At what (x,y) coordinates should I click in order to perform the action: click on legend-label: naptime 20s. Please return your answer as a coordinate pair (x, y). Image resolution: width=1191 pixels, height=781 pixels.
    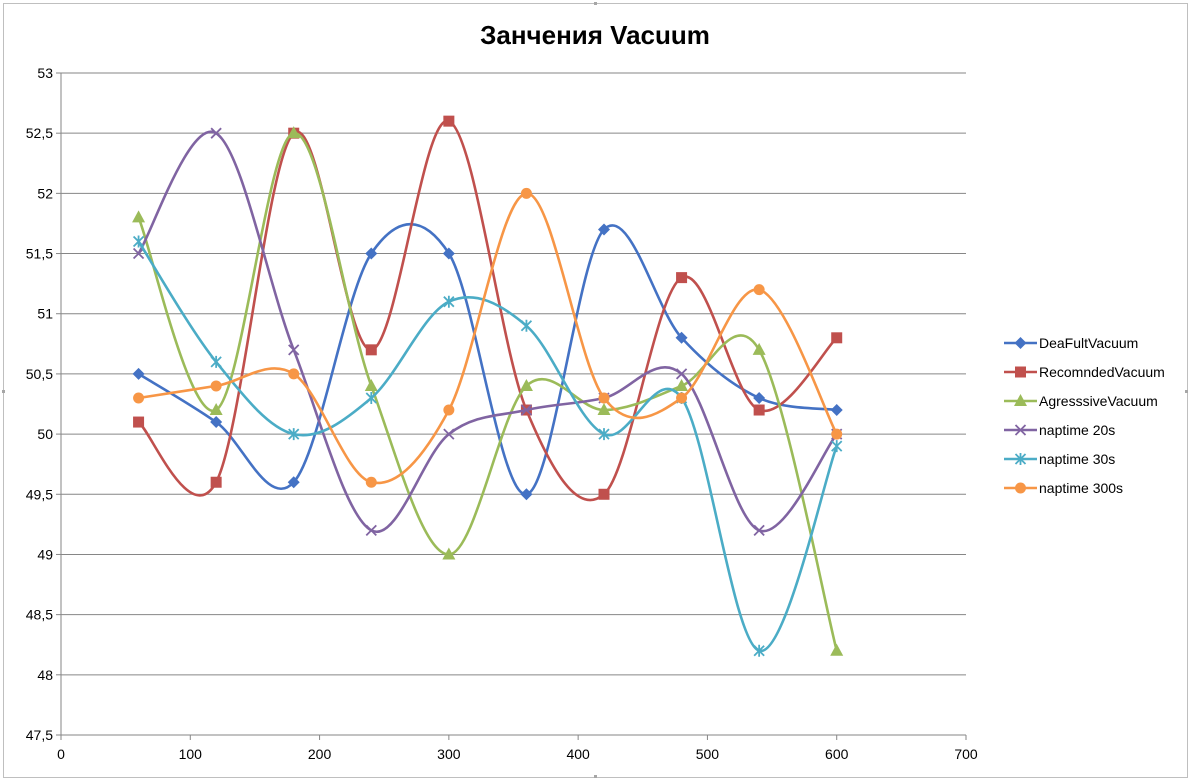
    Looking at the image, I should click on (1077, 430).